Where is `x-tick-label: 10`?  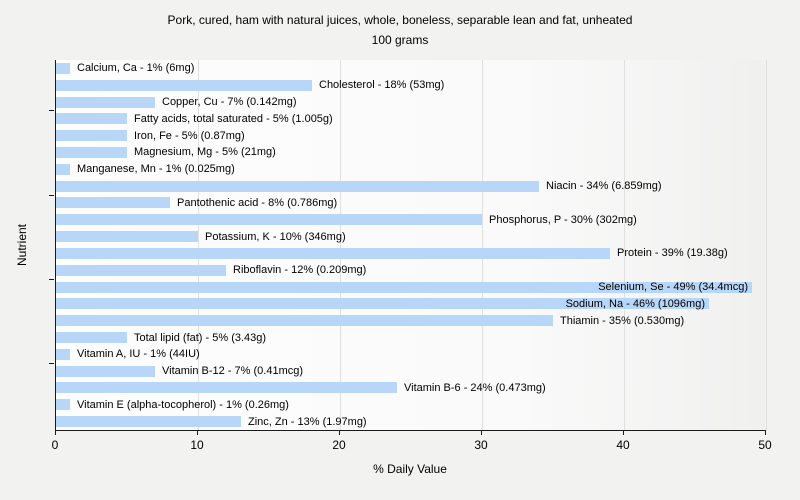 x-tick-label: 10 is located at coordinates (197, 445).